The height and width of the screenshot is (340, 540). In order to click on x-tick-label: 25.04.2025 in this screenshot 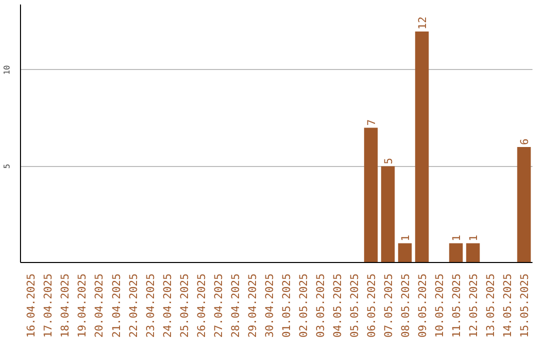, I will do `click(184, 306)`.